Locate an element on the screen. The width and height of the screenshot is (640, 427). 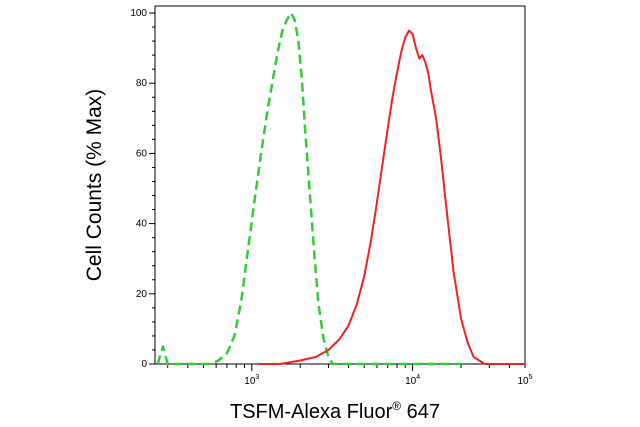
x-tick-label: 10⁴ is located at coordinates (412, 380).